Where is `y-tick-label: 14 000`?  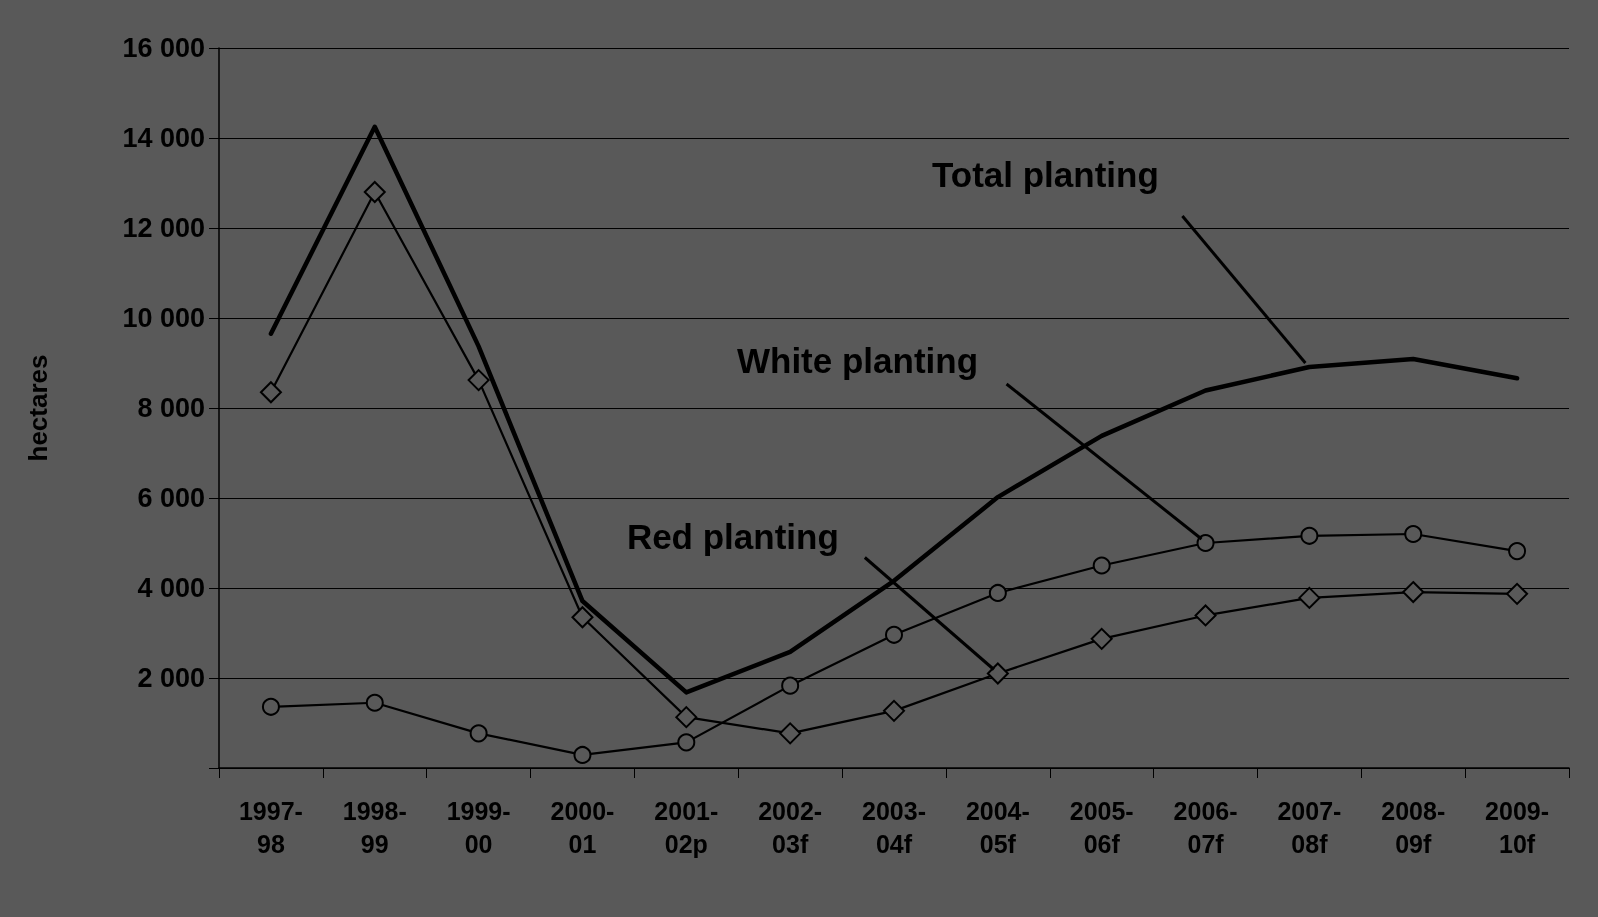 y-tick-label: 14 000 is located at coordinates (163, 138).